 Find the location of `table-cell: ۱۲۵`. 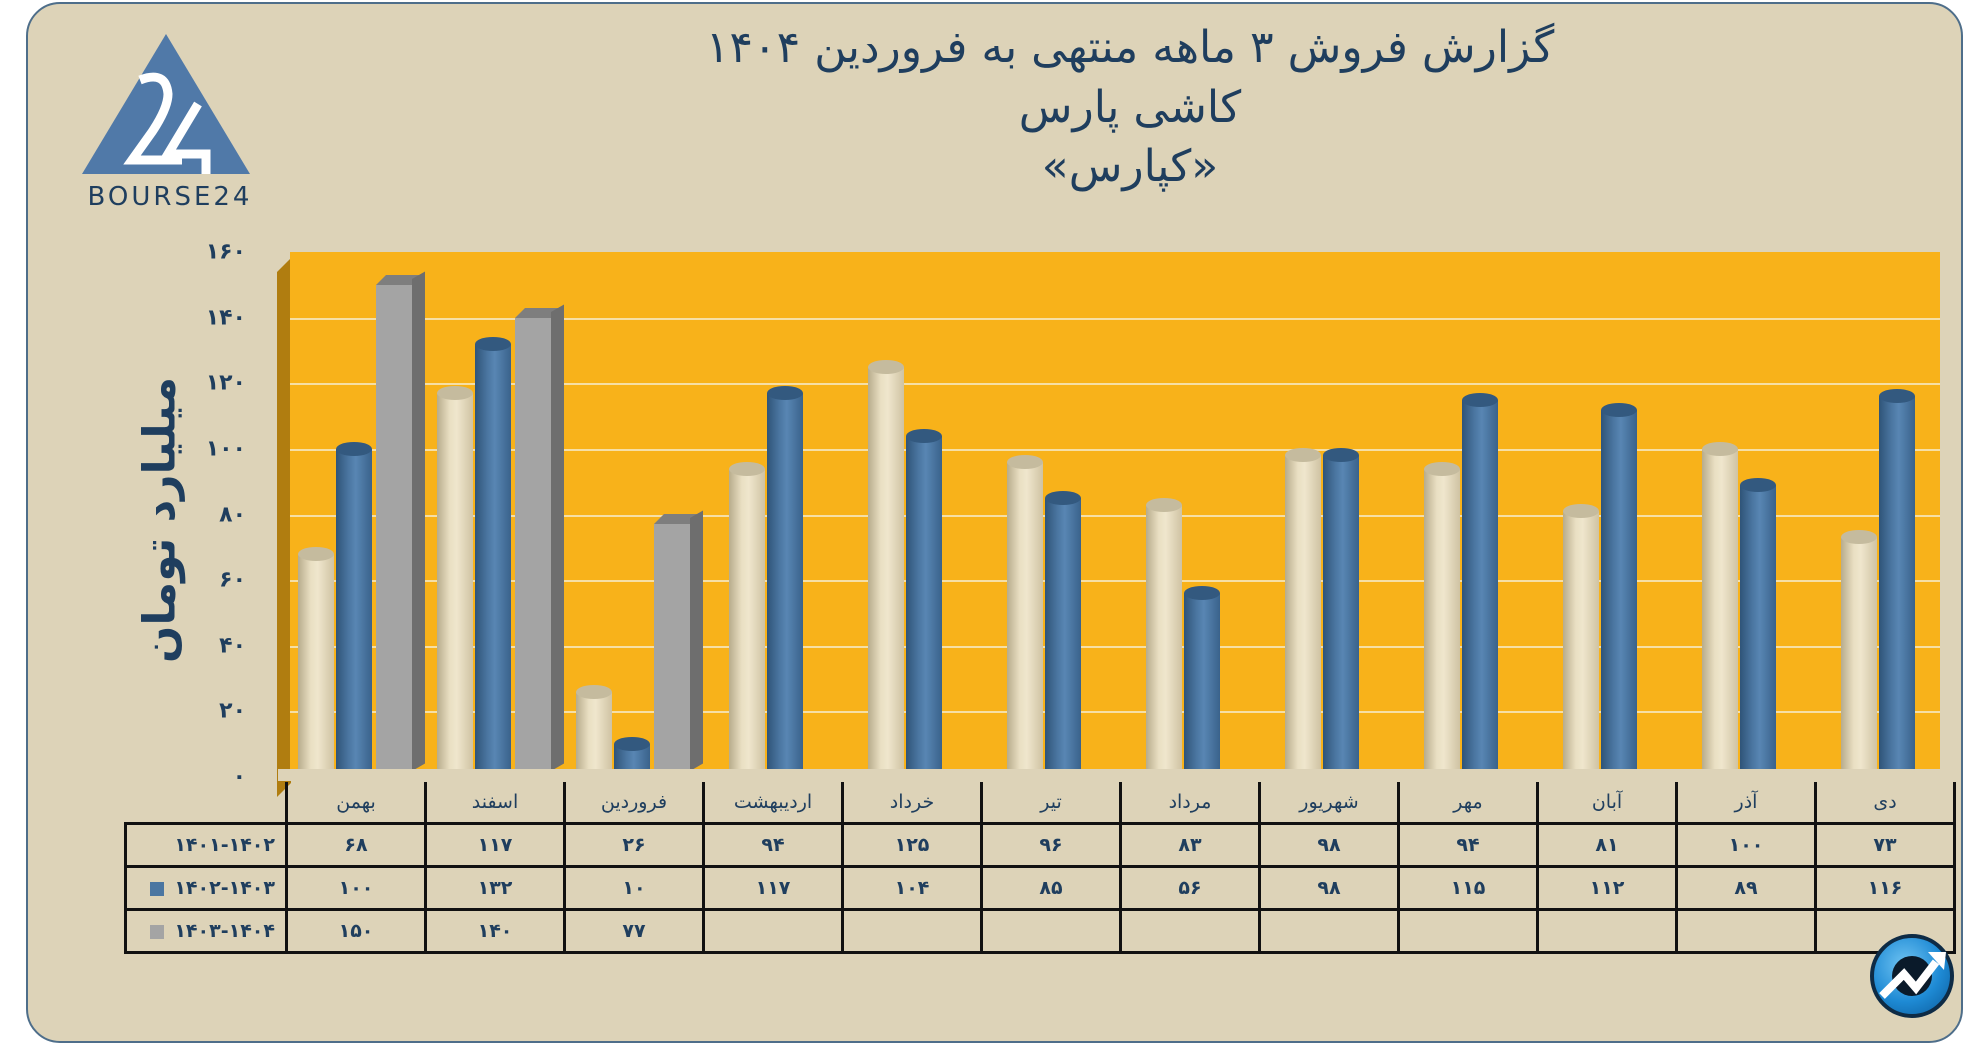

table-cell: ۱۲۵ is located at coordinates (912, 845).